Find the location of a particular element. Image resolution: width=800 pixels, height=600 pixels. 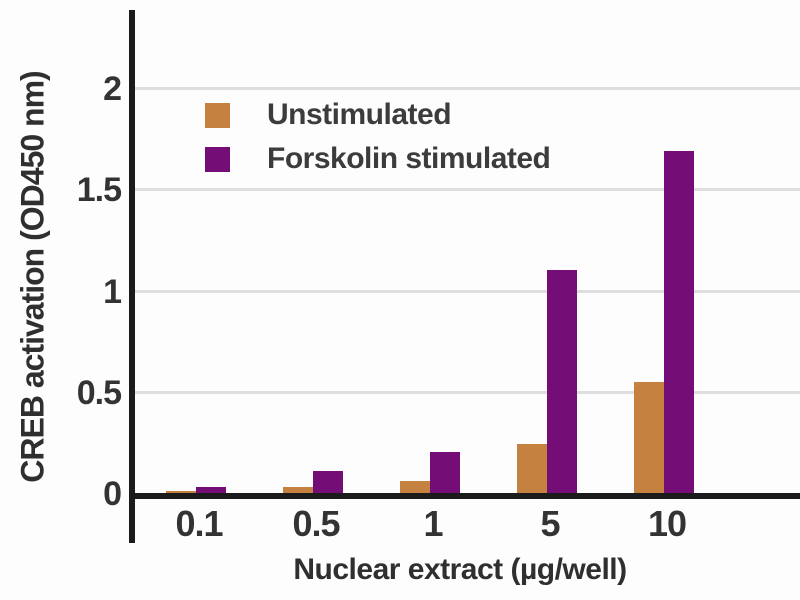

y-tick-label-1: 1 is located at coordinates (112, 292).